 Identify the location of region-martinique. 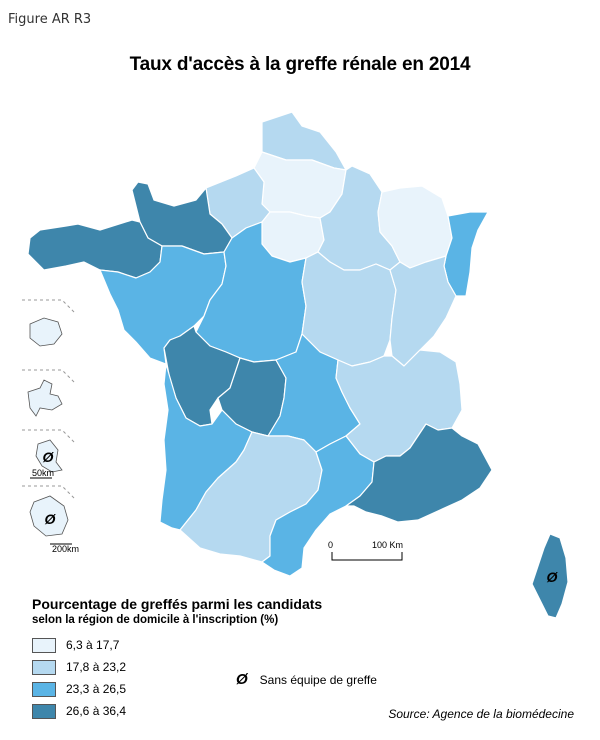
(49, 456).